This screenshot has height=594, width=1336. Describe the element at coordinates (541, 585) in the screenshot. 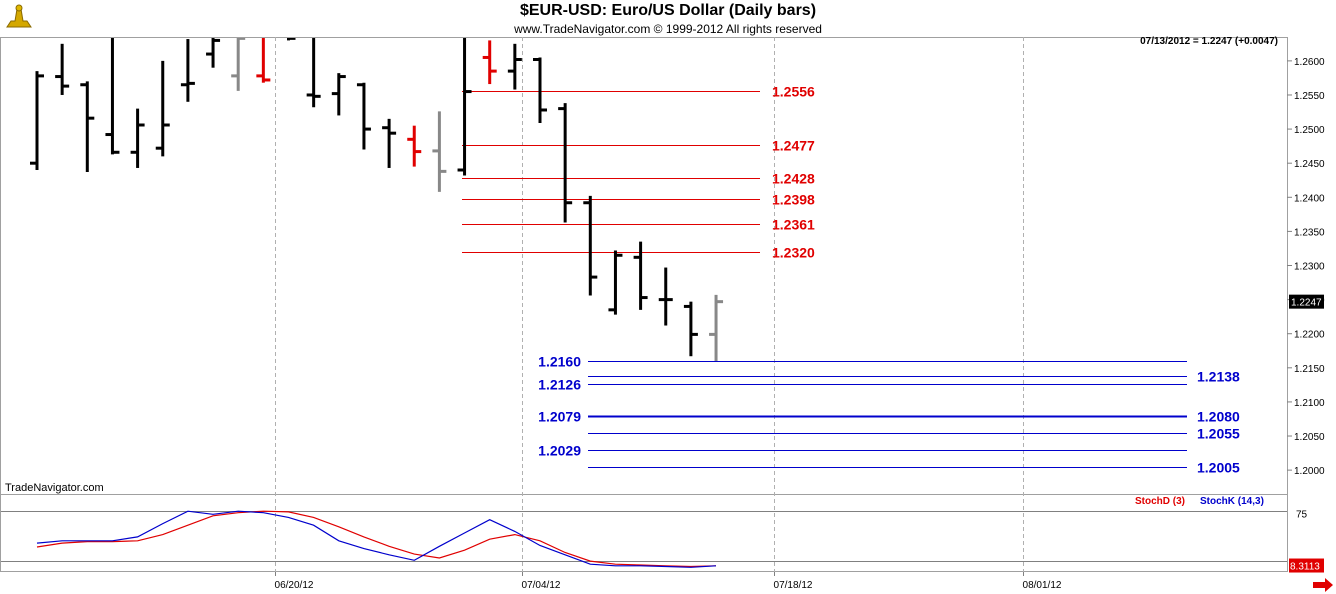

I see `x-tick-label: 07/04/12` at that location.